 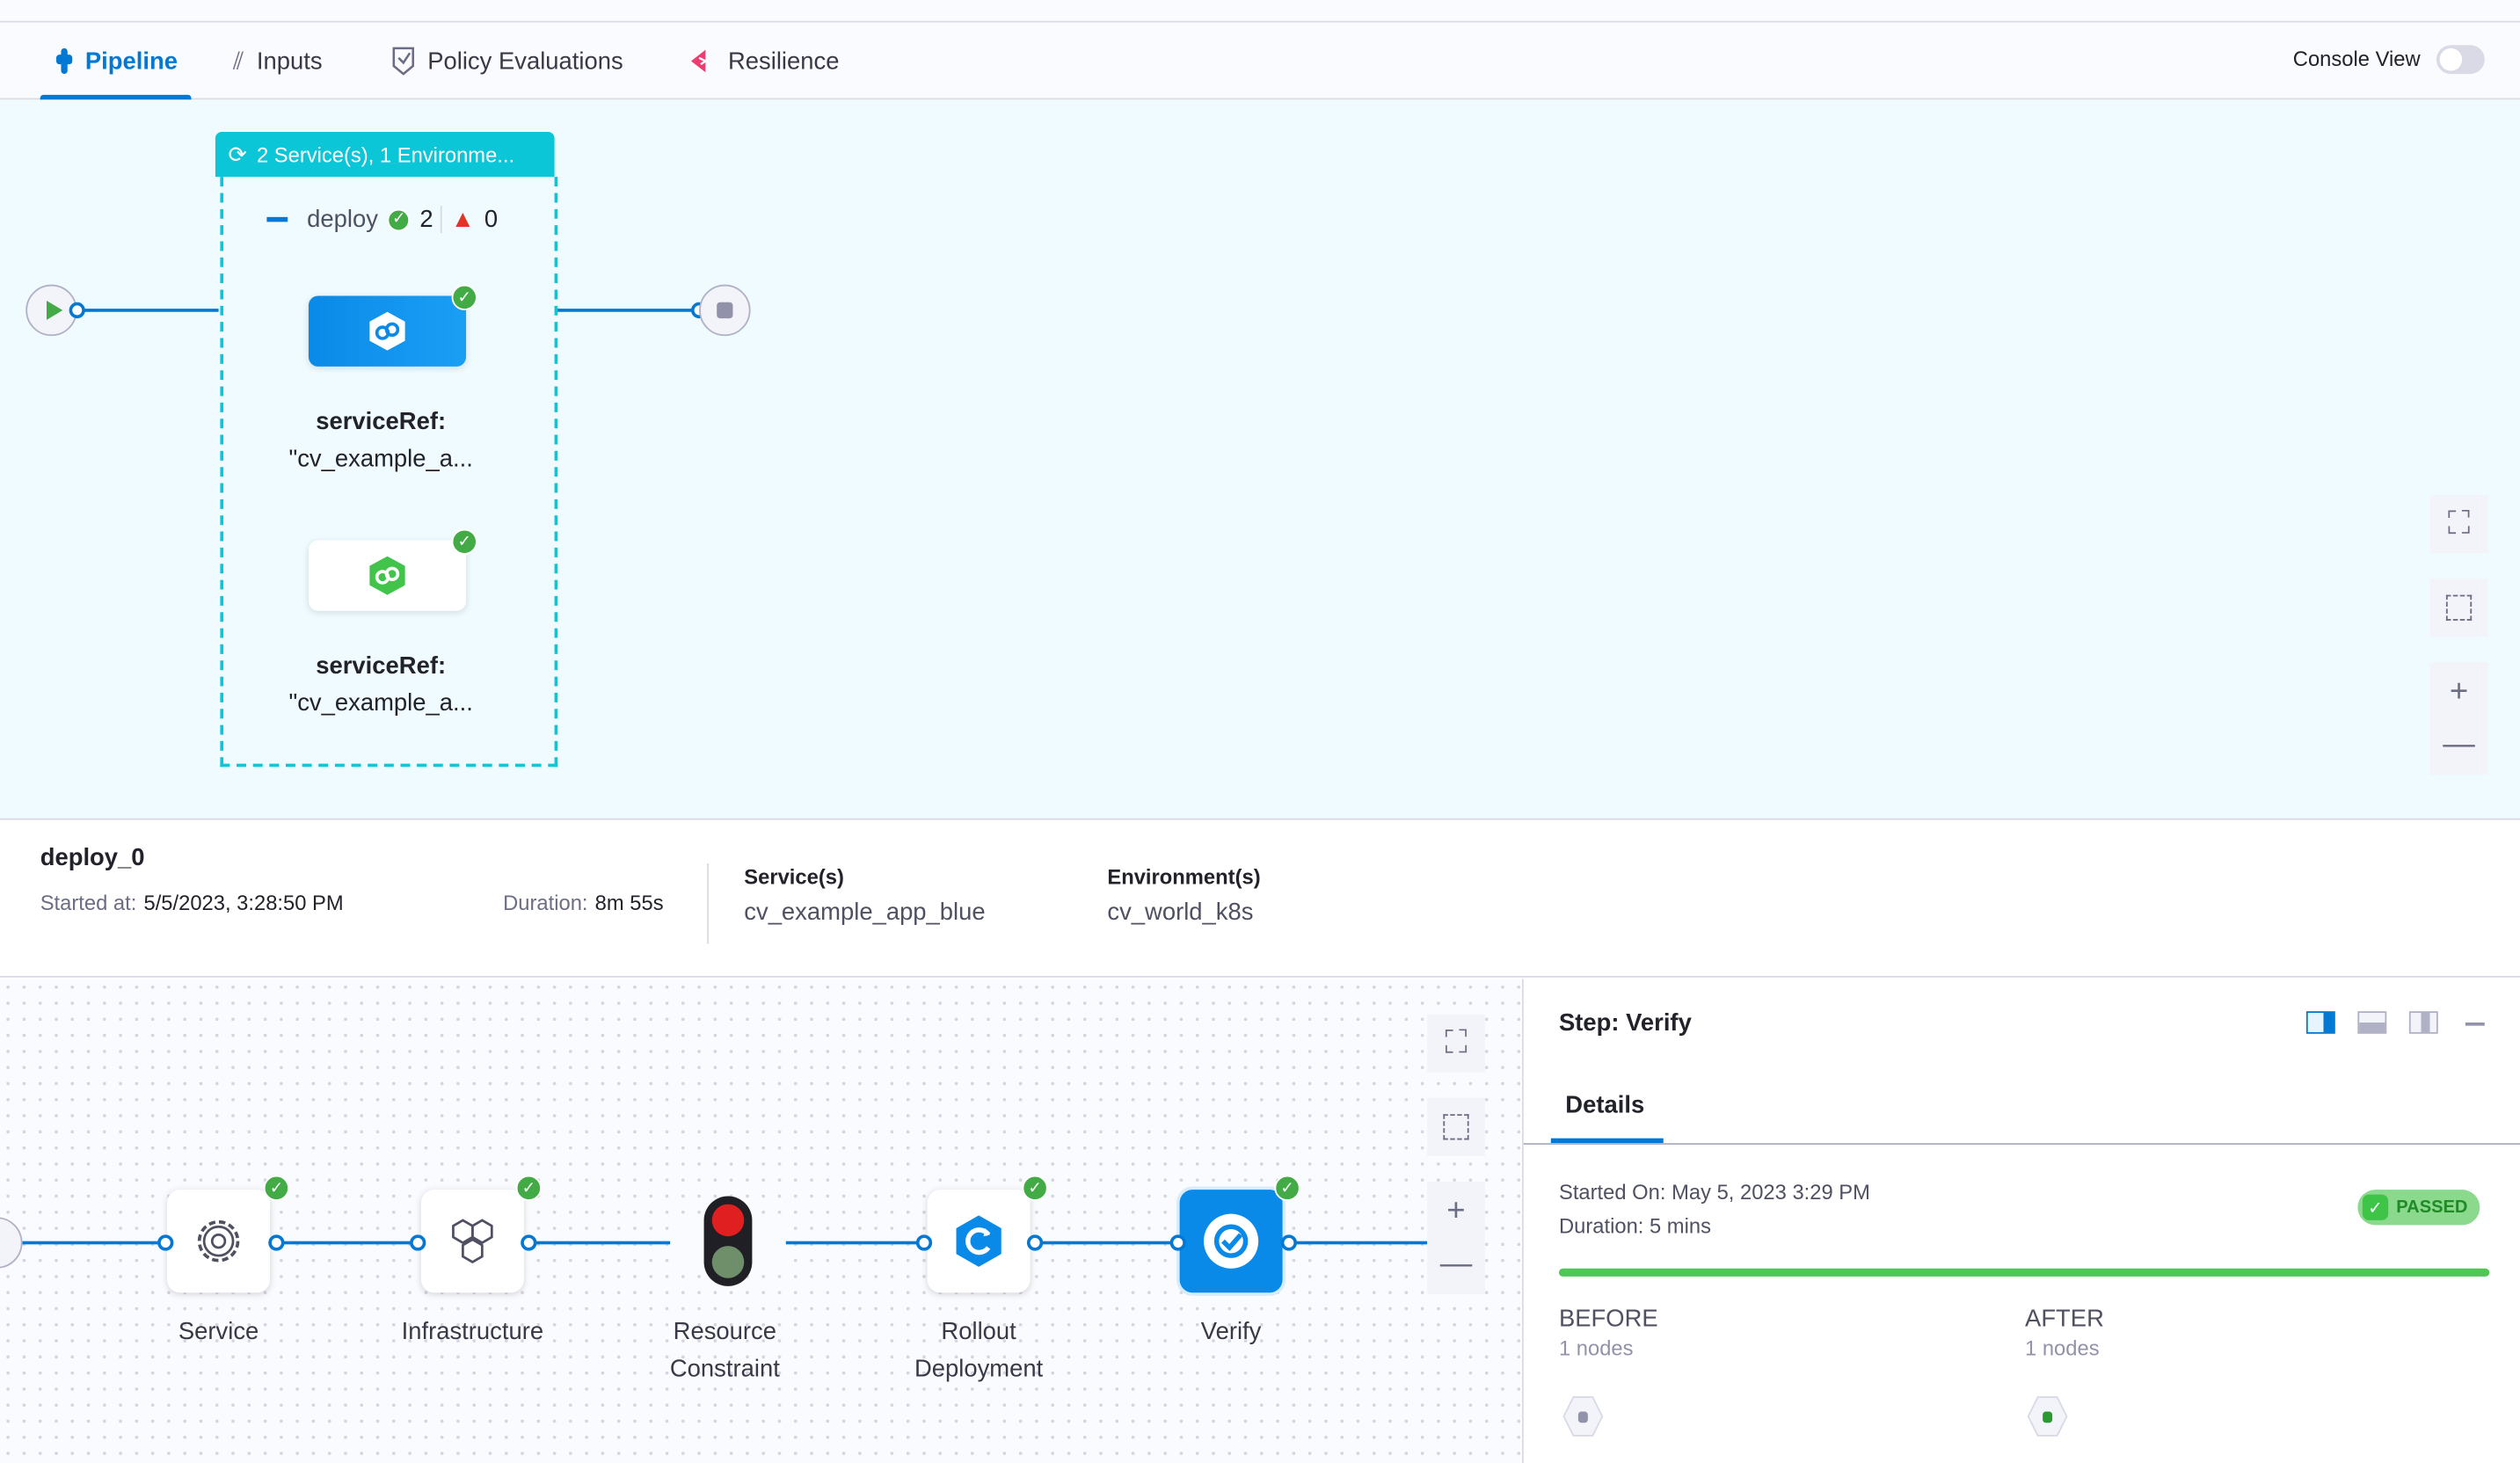 I want to click on after-label: AFTER, so click(x=2064, y=1319).